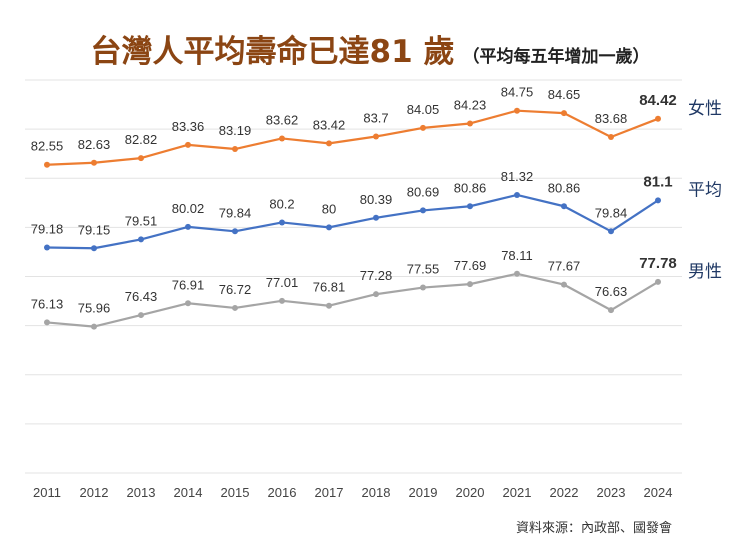 The height and width of the screenshot is (550, 740). What do you see at coordinates (657, 181) in the screenshot?
I see `data-label: 81.1` at bounding box center [657, 181].